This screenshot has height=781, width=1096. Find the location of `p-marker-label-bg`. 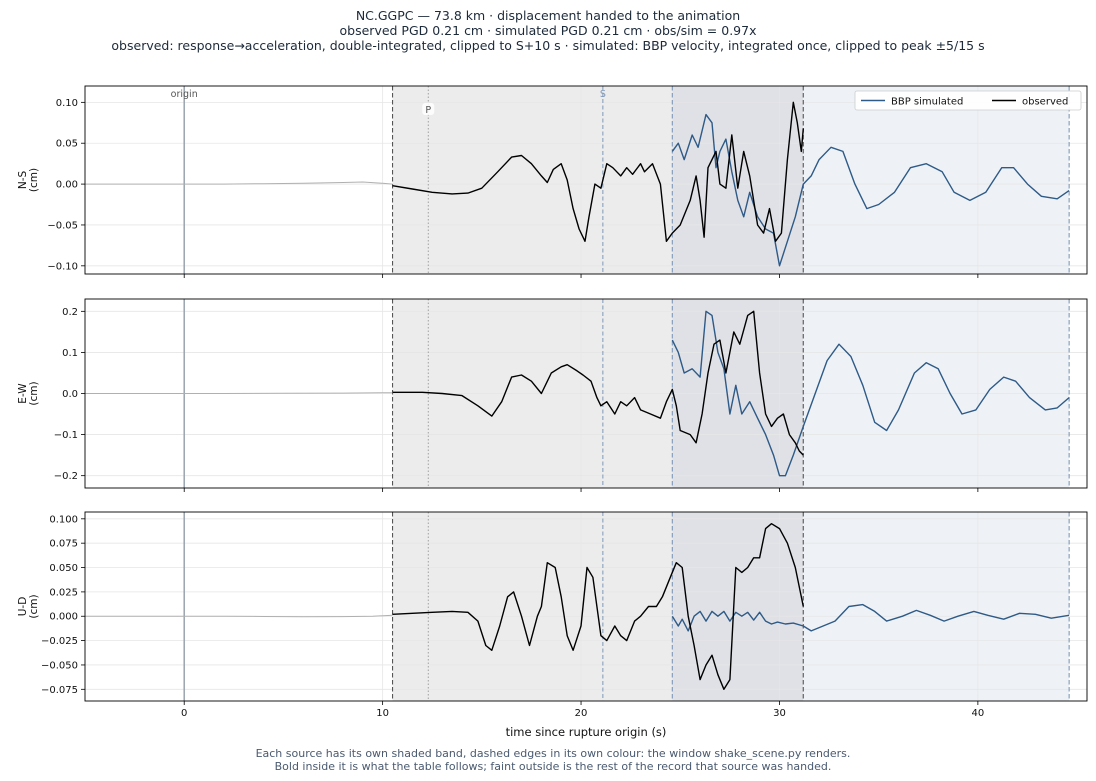

p-marker-label-bg is located at coordinates (428, 109).